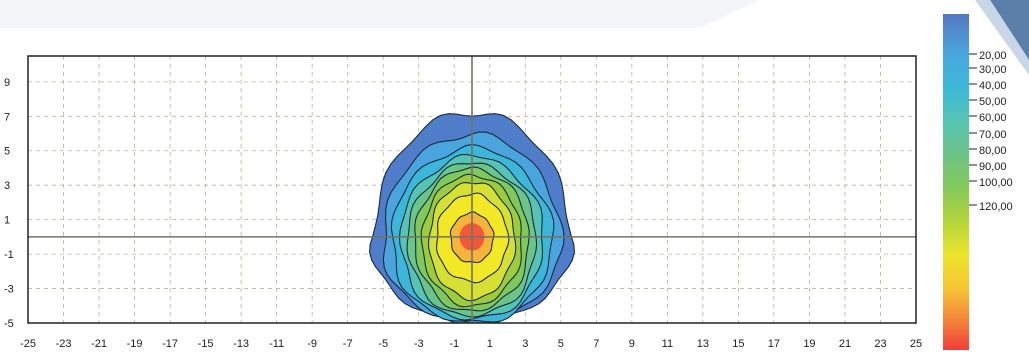 The height and width of the screenshot is (356, 1029). What do you see at coordinates (596, 344) in the screenshot?
I see `x-tick-label: 7` at bounding box center [596, 344].